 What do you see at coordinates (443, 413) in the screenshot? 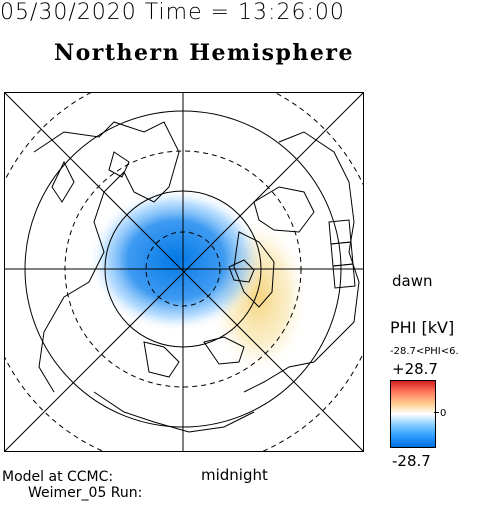
I see `colorbar-zero-label: 0` at bounding box center [443, 413].